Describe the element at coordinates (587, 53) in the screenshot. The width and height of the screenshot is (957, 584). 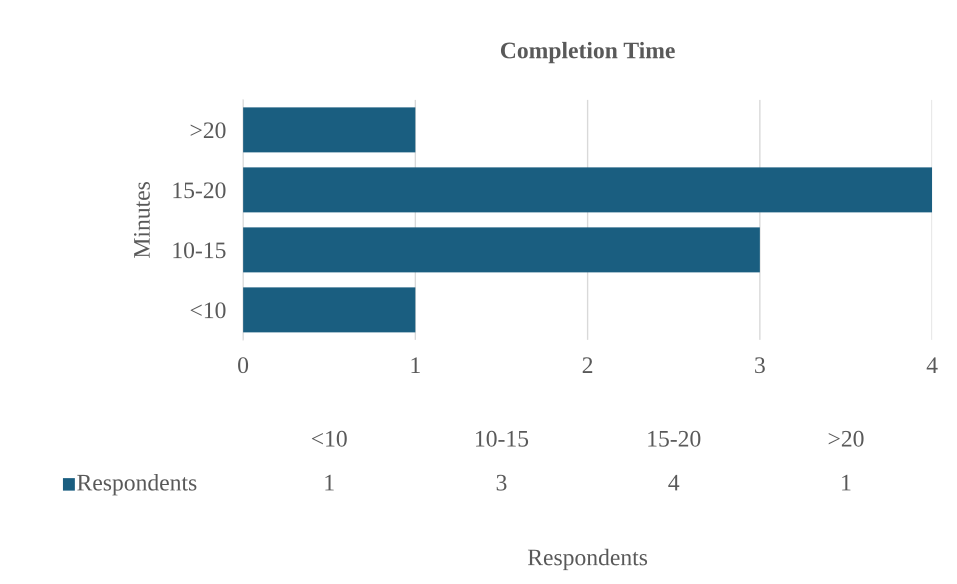
I see `chart-title: Completion Time` at that location.